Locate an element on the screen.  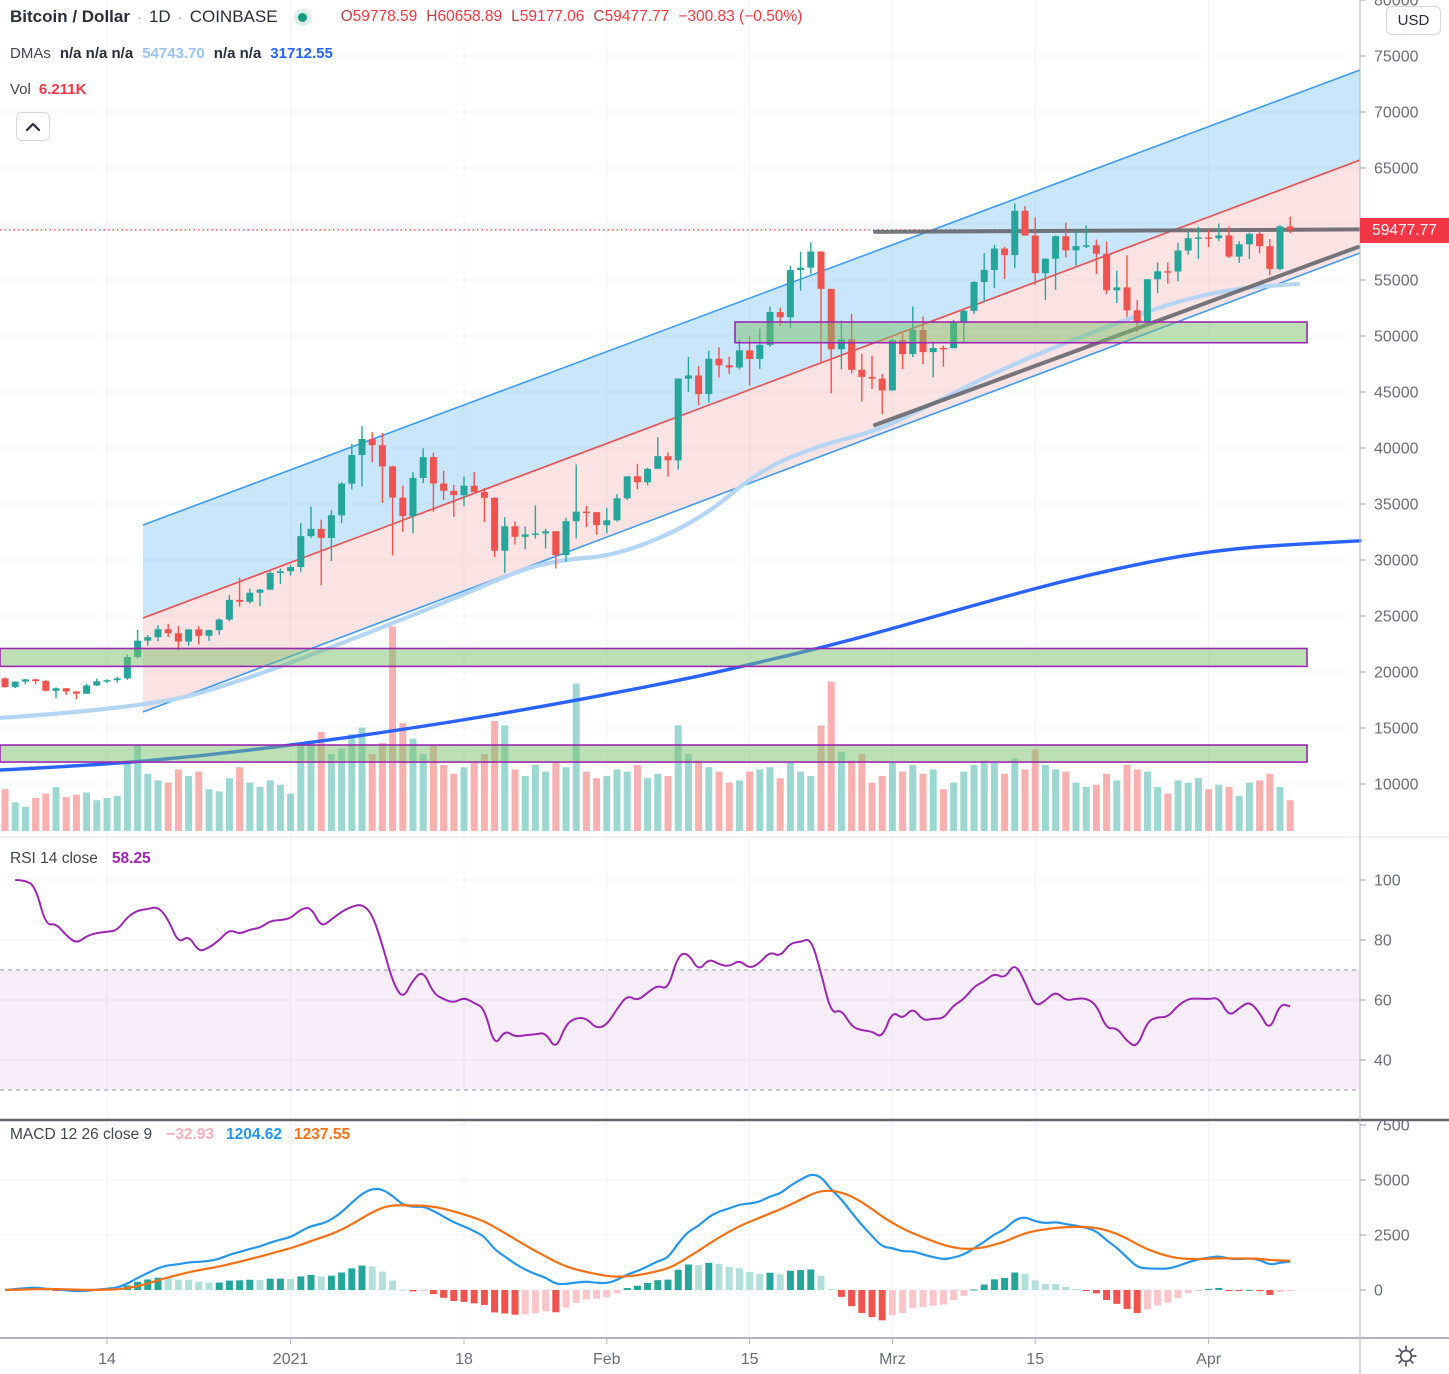
macd-title: MACD 12 26 close 9 is located at coordinates (81, 1134).